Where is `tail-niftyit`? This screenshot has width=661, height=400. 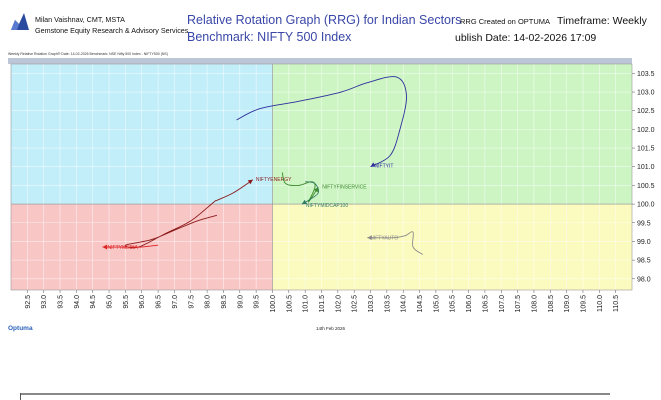
tail-niftyit is located at coordinates (321, 122).